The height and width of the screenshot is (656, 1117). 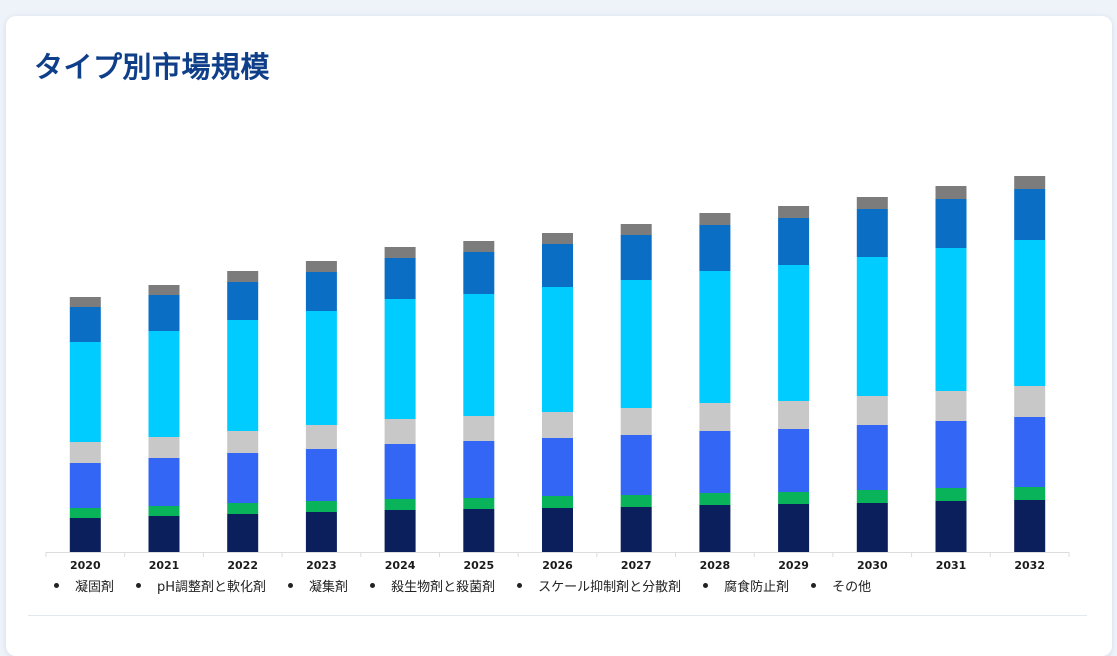 I want to click on legend-label: 凝固剤, so click(x=95, y=587).